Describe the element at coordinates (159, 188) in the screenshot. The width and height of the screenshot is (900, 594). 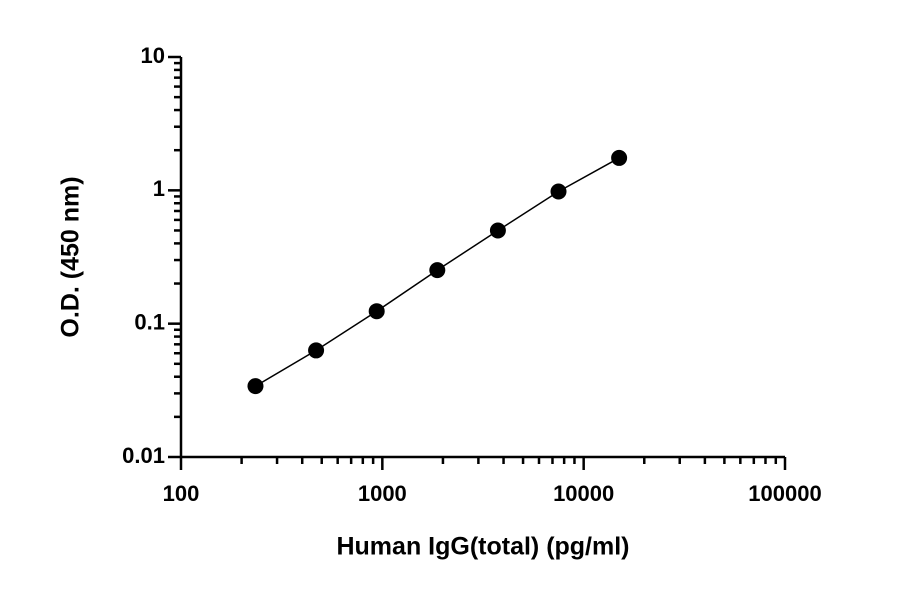
I see `y-tick-label: 1` at that location.